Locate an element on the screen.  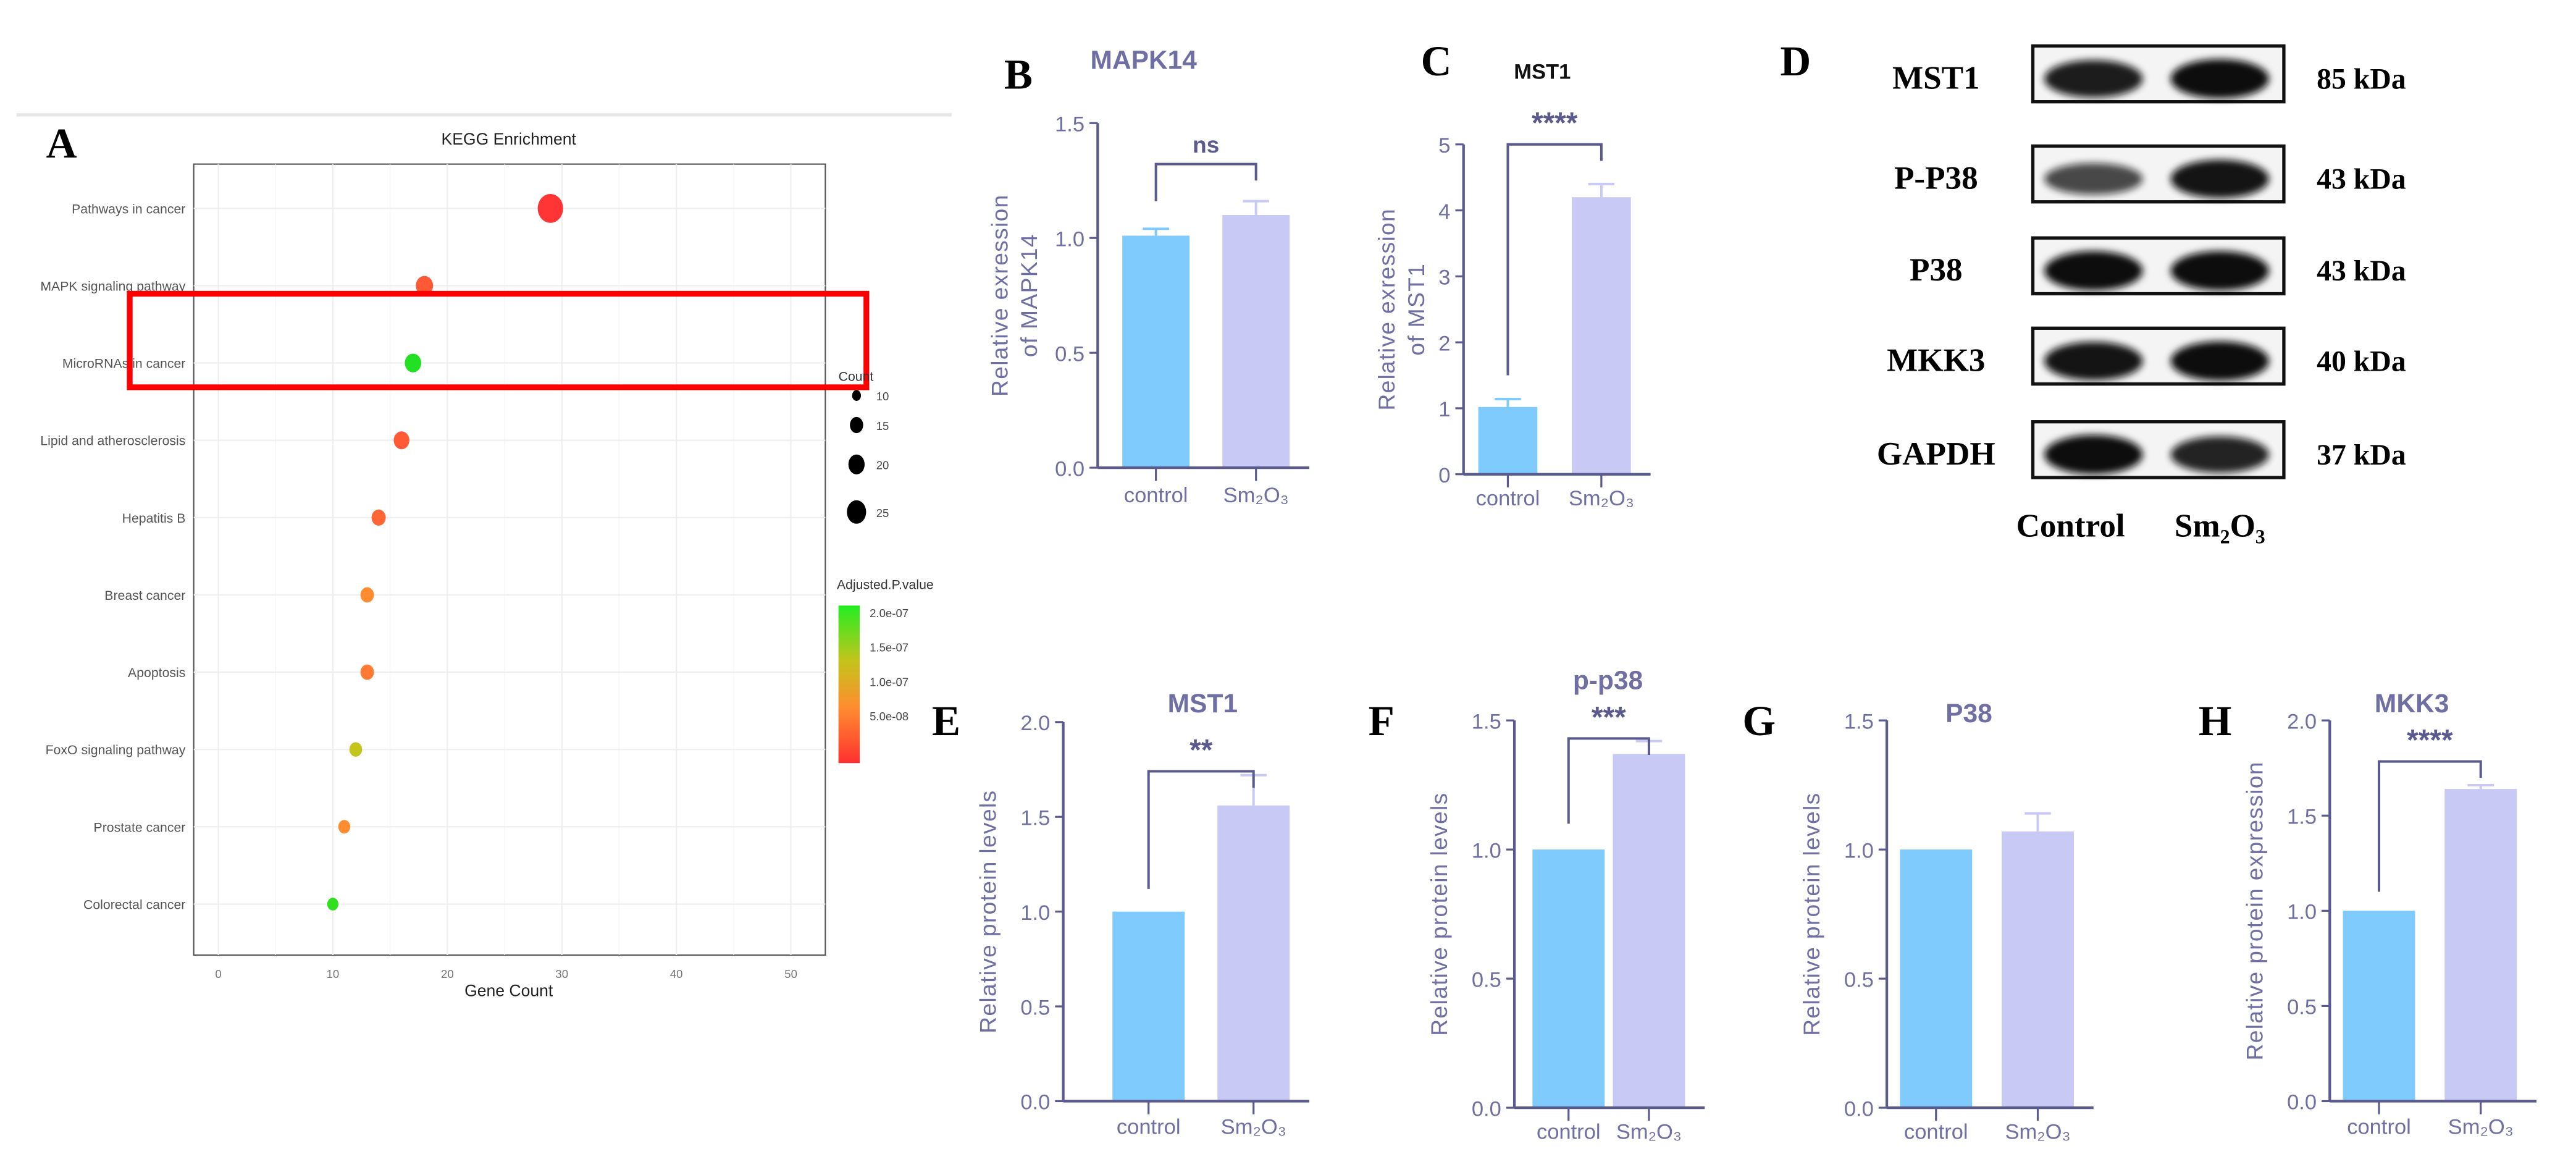
x-axis-label: Gene Count is located at coordinates (509, 991).